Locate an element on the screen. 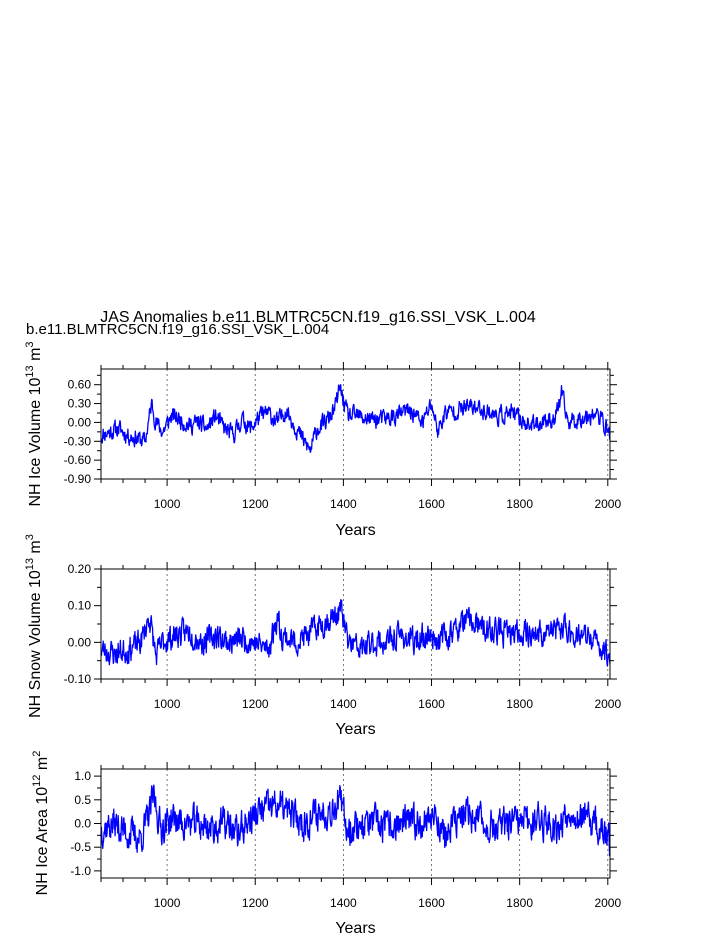 Image resolution: width=723 pixels, height=935 pixels. y-axis-label: NH Ice Area 1012 m2 is located at coordinates (41, 823).